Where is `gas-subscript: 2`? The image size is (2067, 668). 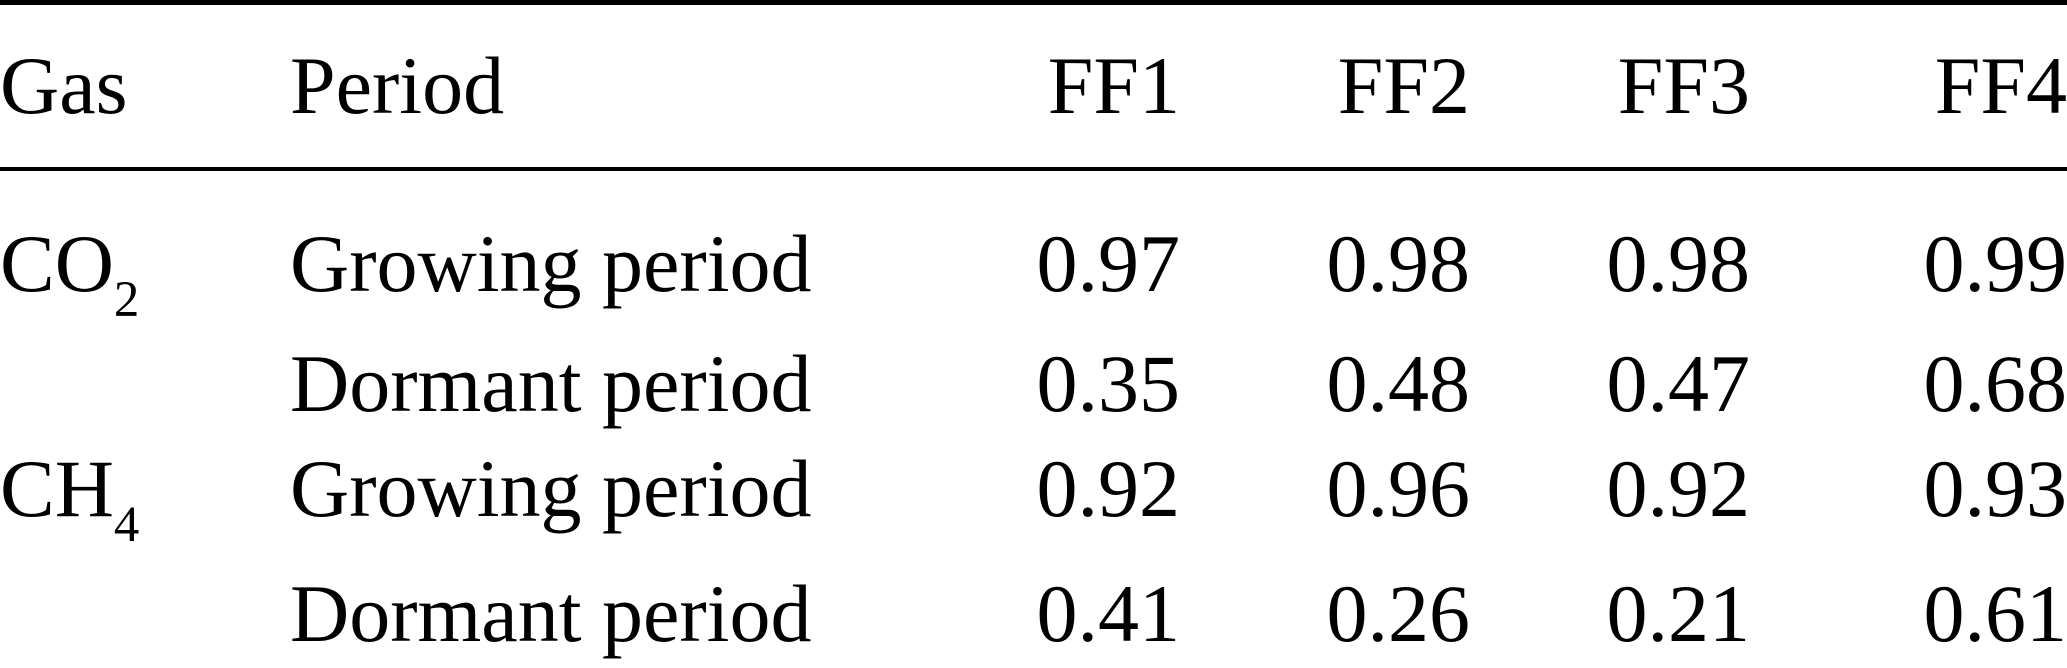 gas-subscript: 2 is located at coordinates (126, 298).